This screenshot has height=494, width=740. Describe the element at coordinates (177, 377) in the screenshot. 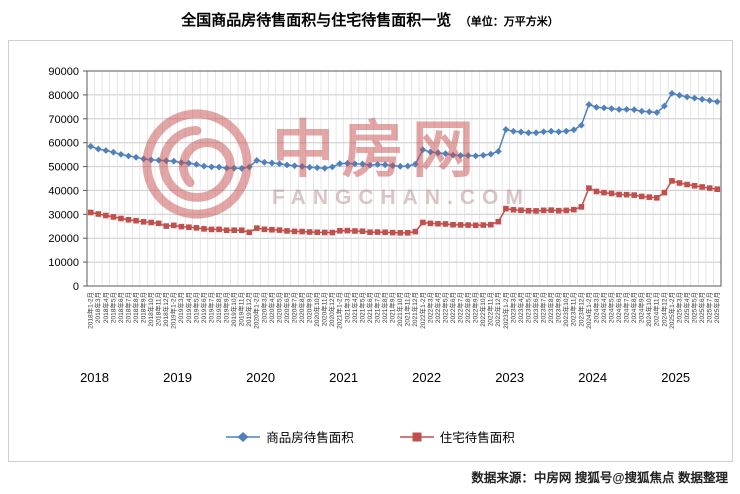

I see `svg-text: 2019` at that location.